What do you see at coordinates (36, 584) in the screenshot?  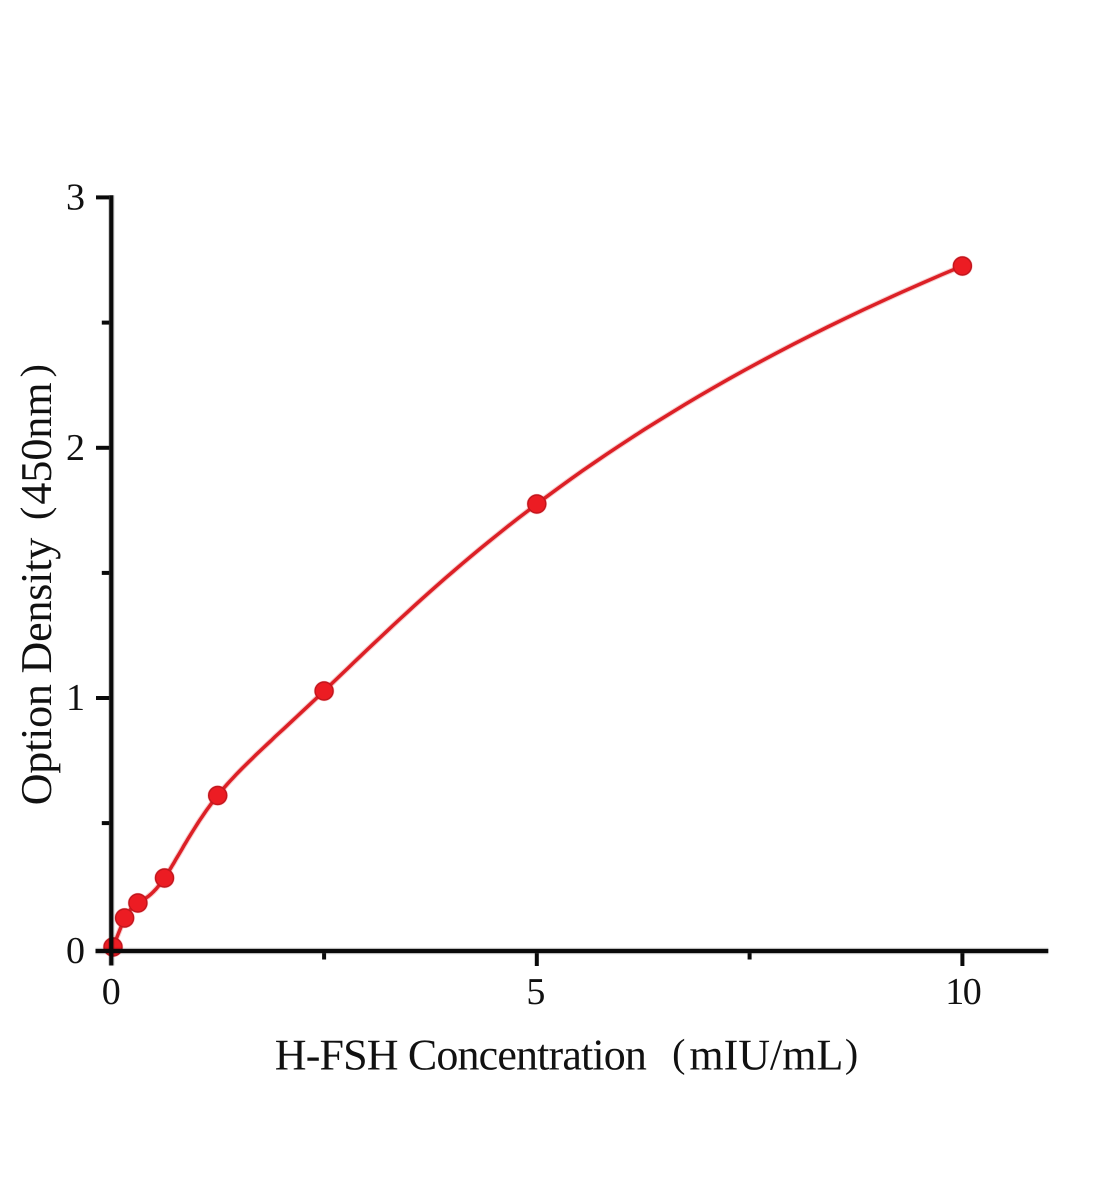 I see `svg-text: Option Density(450nm)` at bounding box center [36, 584].